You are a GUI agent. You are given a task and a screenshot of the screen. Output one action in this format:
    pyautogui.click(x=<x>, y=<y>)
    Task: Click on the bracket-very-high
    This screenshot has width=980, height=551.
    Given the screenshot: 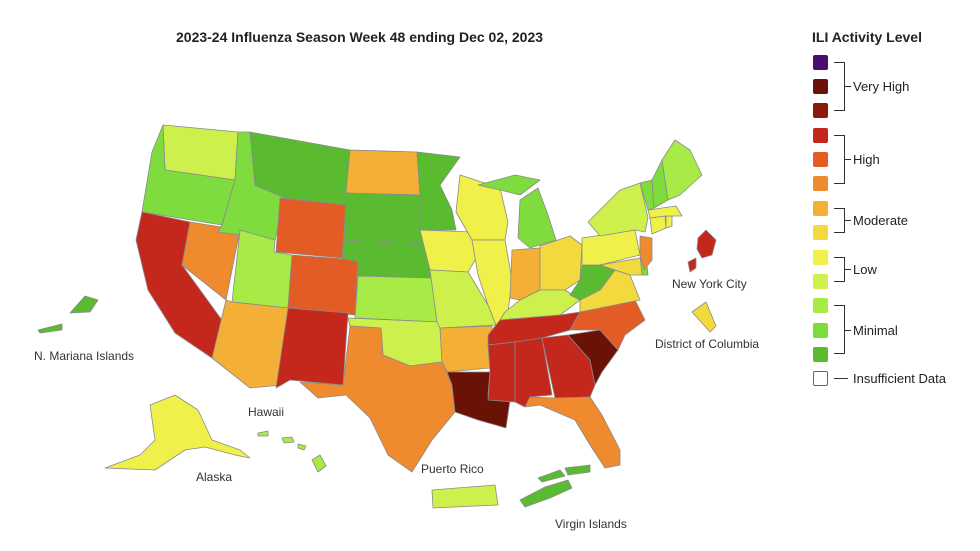 What is the action you would take?
    pyautogui.click(x=839, y=86)
    